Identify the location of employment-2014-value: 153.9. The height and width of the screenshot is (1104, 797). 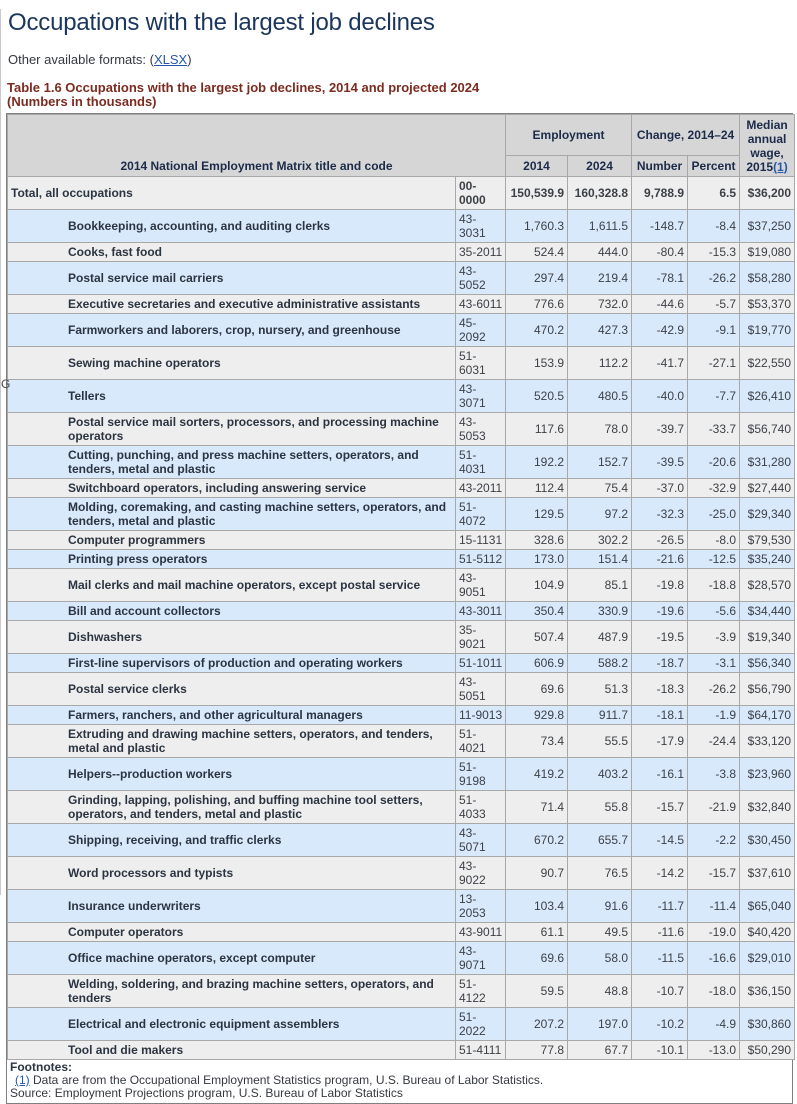
(537, 363).